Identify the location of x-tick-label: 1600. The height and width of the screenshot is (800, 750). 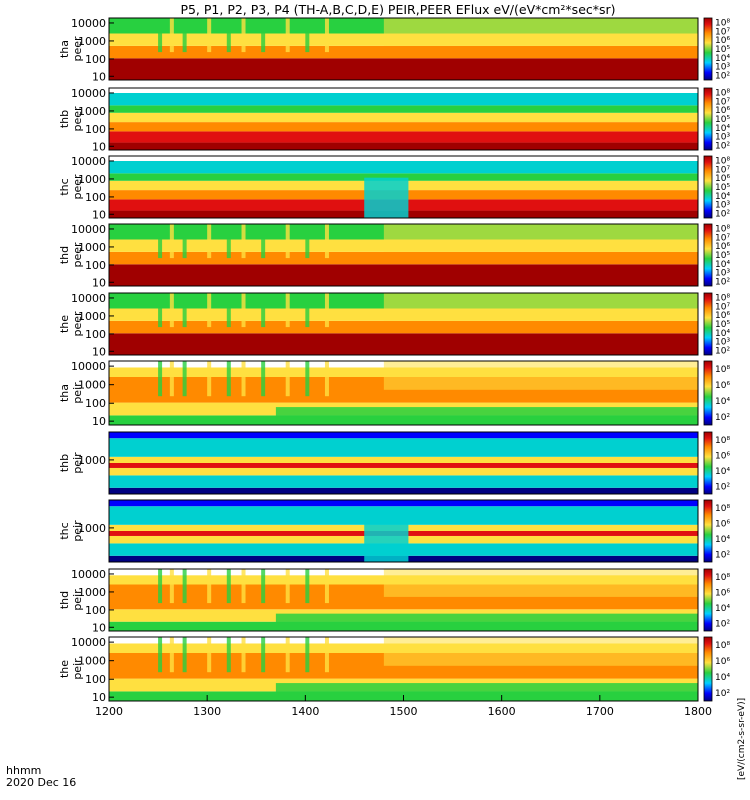
(502, 711).